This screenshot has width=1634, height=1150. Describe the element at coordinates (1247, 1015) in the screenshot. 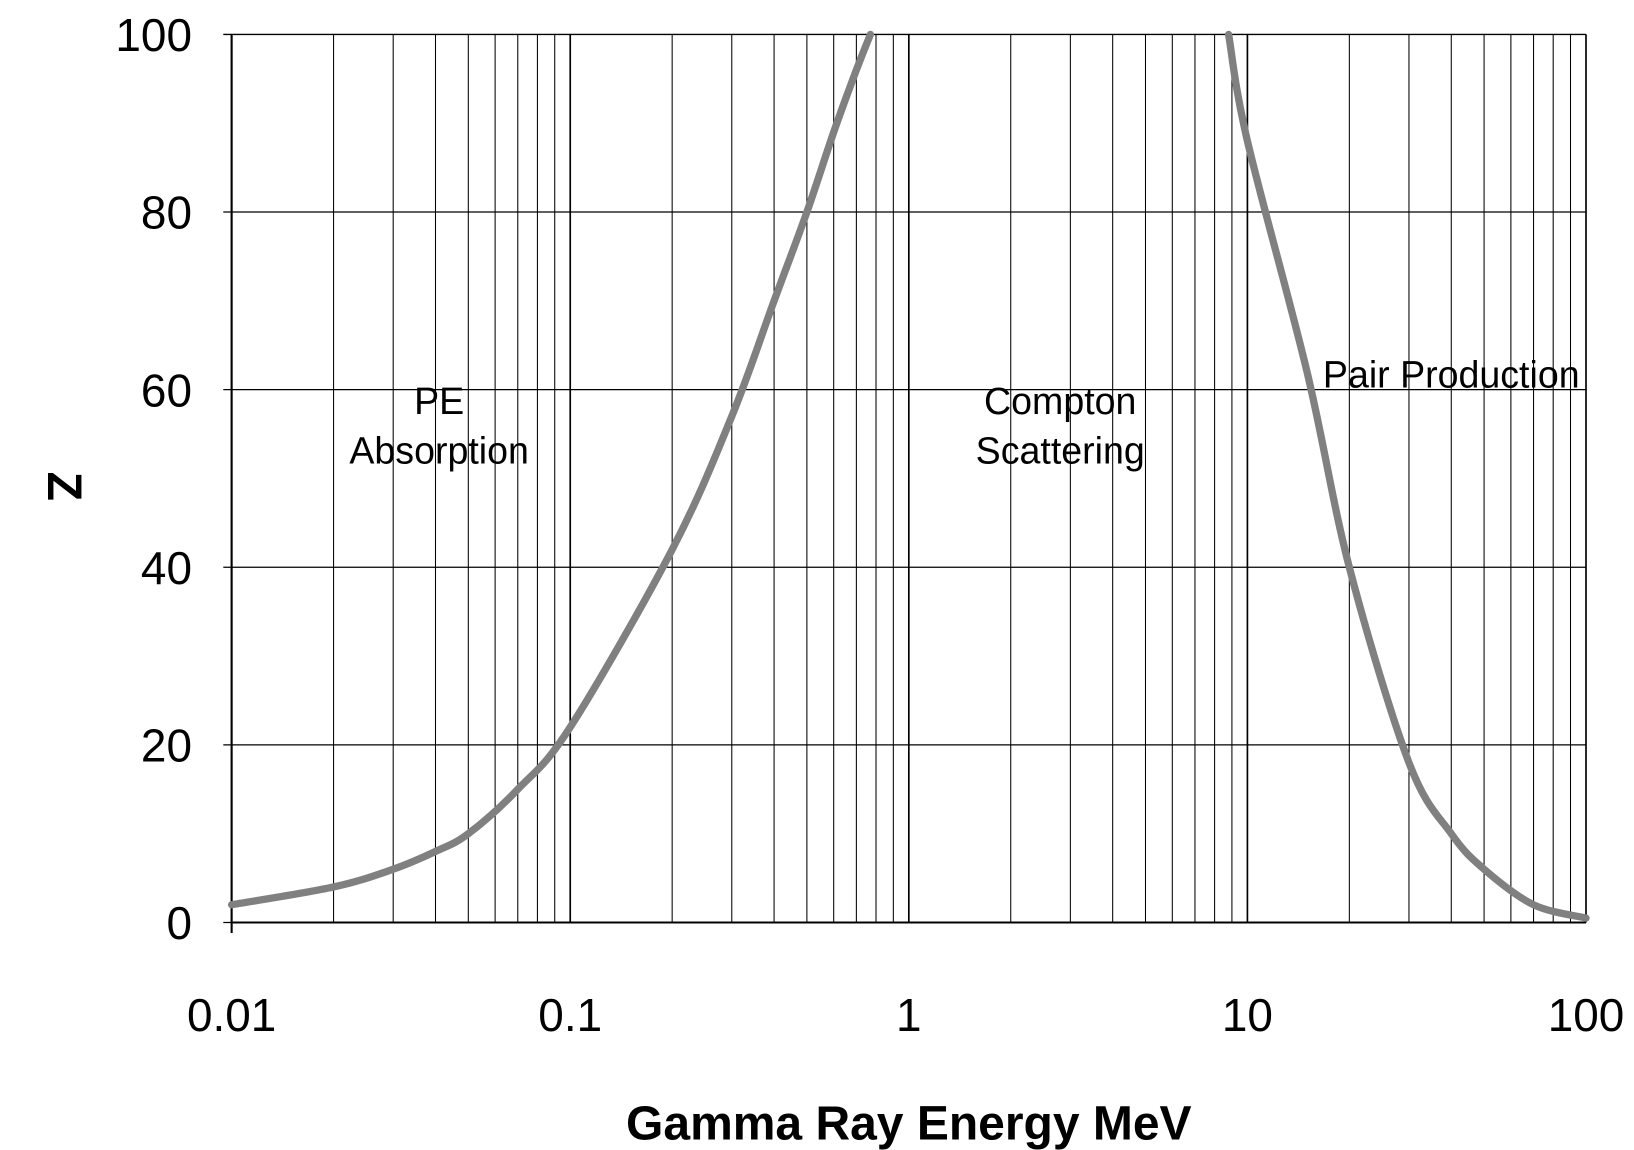

I see `x-tick-label: 10` at that location.